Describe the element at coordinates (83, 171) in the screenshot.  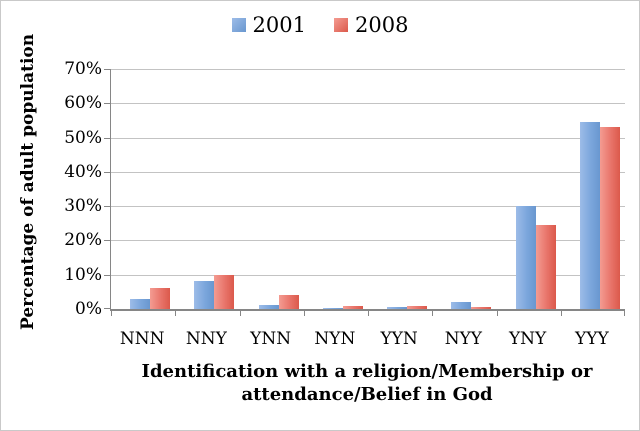
I see `y-tick-label: 40%` at that location.